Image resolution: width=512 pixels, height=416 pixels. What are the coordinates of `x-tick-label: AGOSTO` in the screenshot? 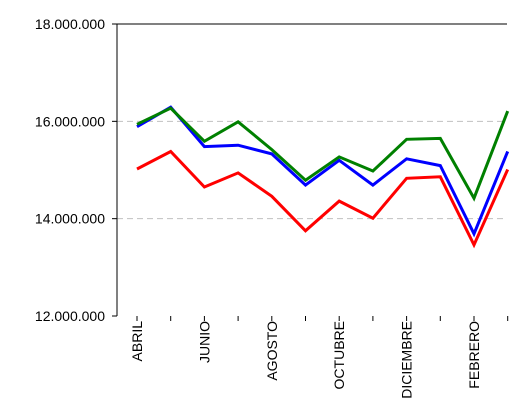 It's located at (272, 351).